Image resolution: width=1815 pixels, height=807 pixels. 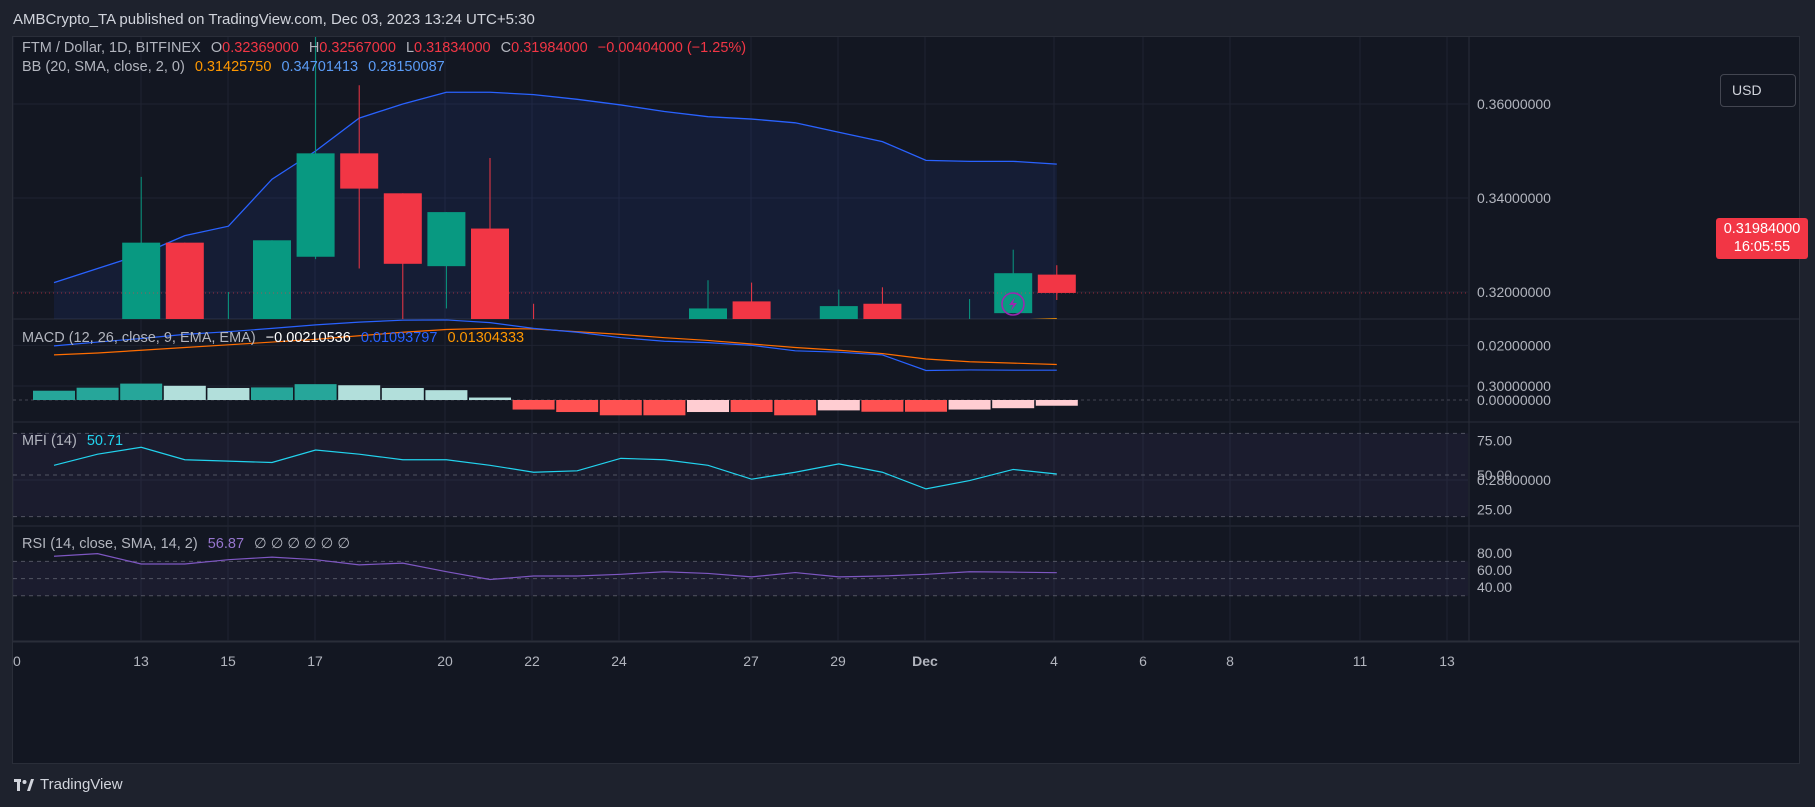 I want to click on time-tick-label: 20, so click(x=445, y=661).